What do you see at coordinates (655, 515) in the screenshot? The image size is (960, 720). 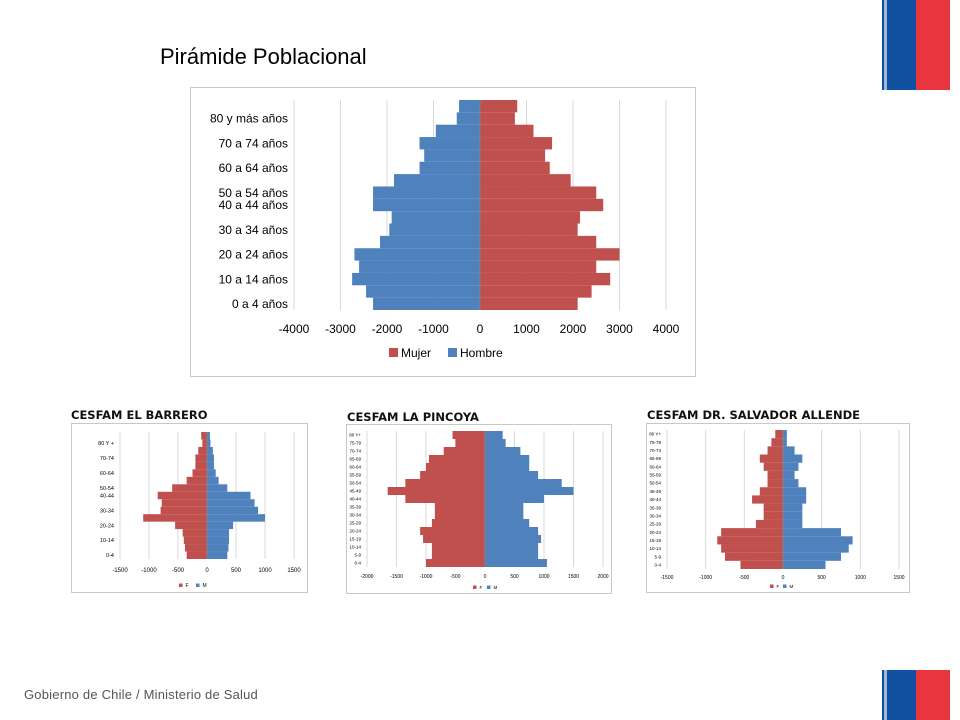 I see `y-category-label: 30-34` at bounding box center [655, 515].